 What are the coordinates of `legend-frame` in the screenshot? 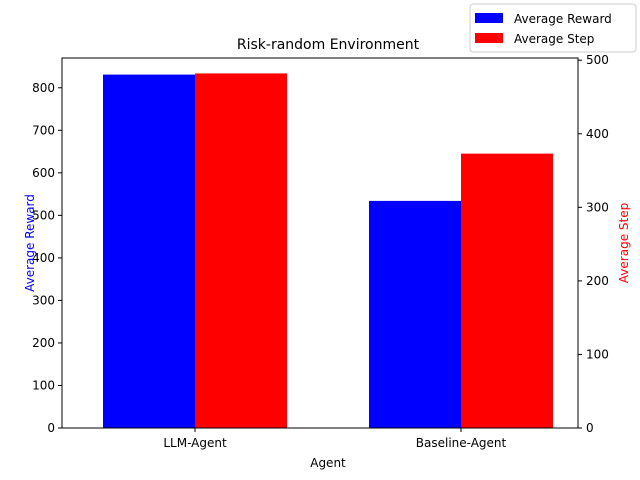 It's located at (553, 28).